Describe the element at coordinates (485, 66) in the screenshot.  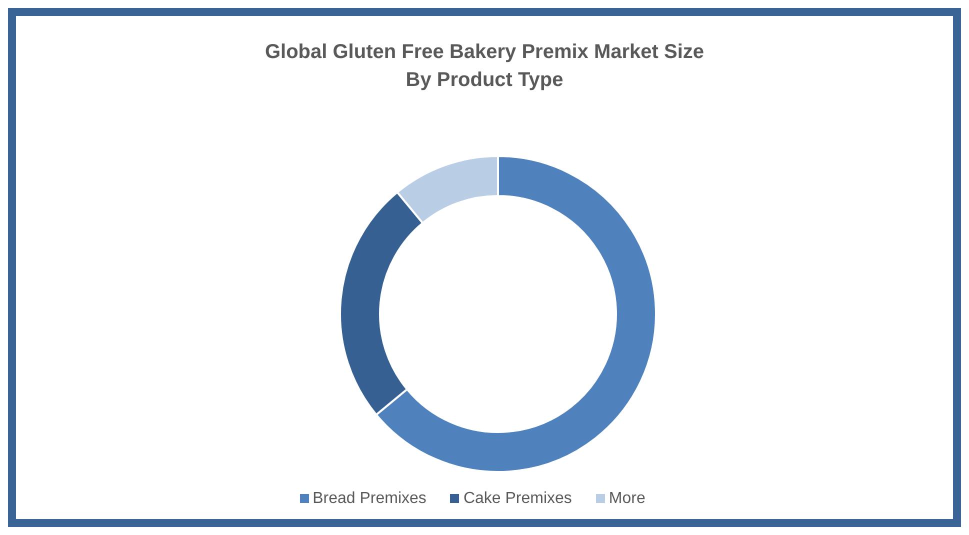
I see `chart-title: Global Gluten Free Bakery Premix Market Size By Product Type` at that location.